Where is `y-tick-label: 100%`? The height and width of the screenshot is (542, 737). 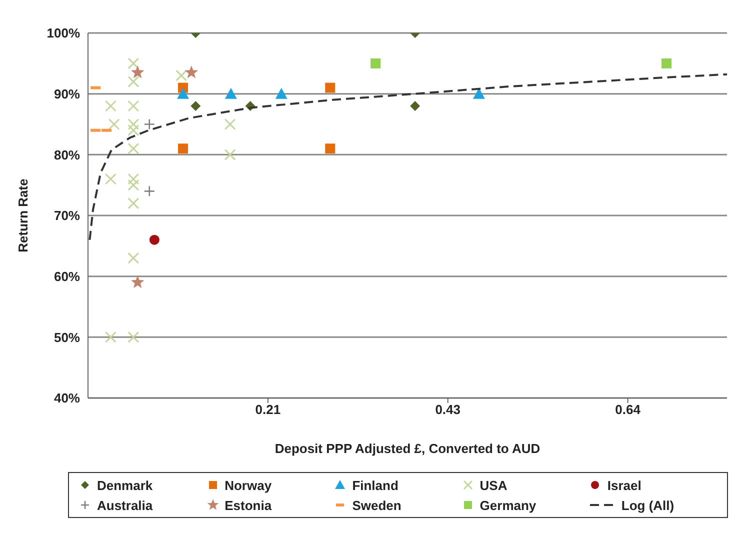
y-tick-label: 100% is located at coordinates (63, 33).